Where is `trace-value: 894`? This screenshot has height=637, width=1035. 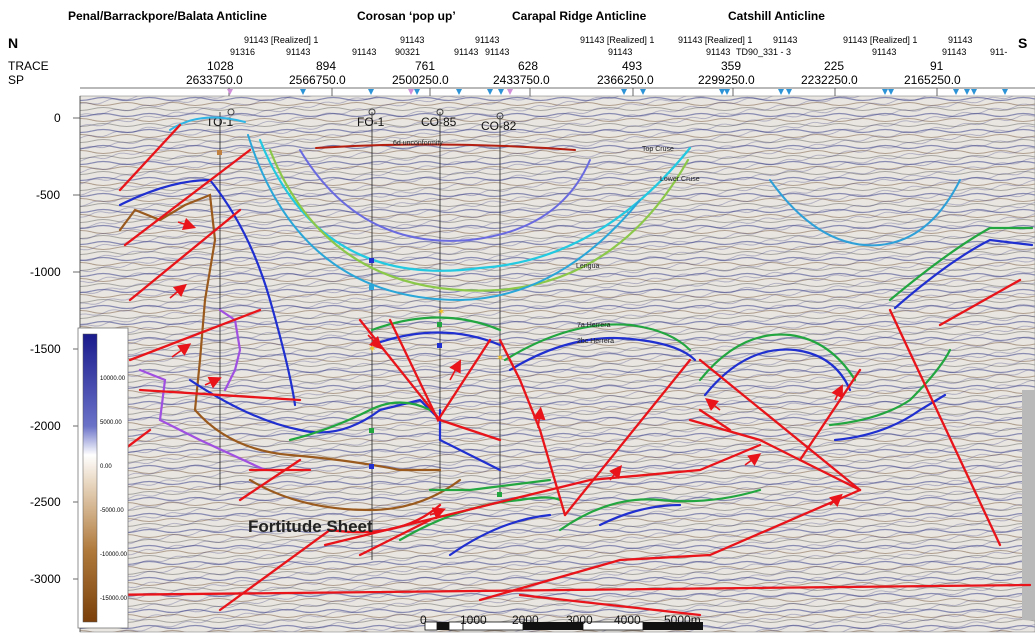 trace-value: 894 is located at coordinates (326, 66).